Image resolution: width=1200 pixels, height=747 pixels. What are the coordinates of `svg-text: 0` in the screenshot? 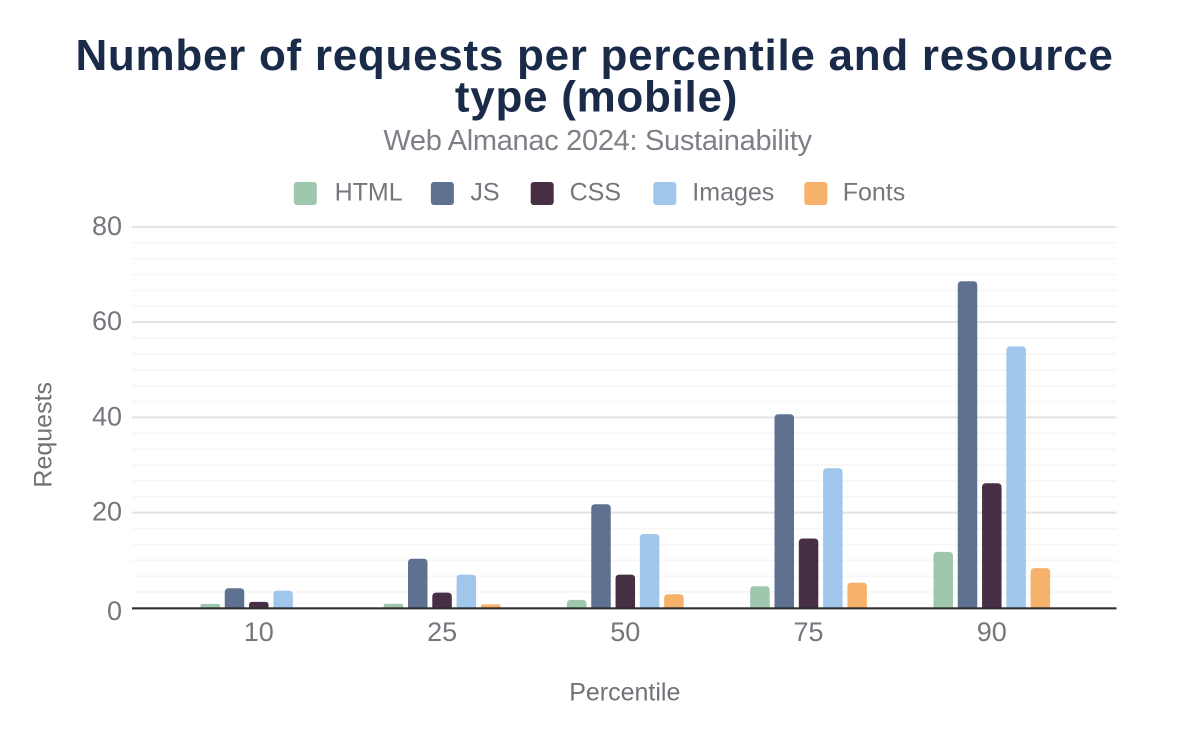 It's located at (114, 611).